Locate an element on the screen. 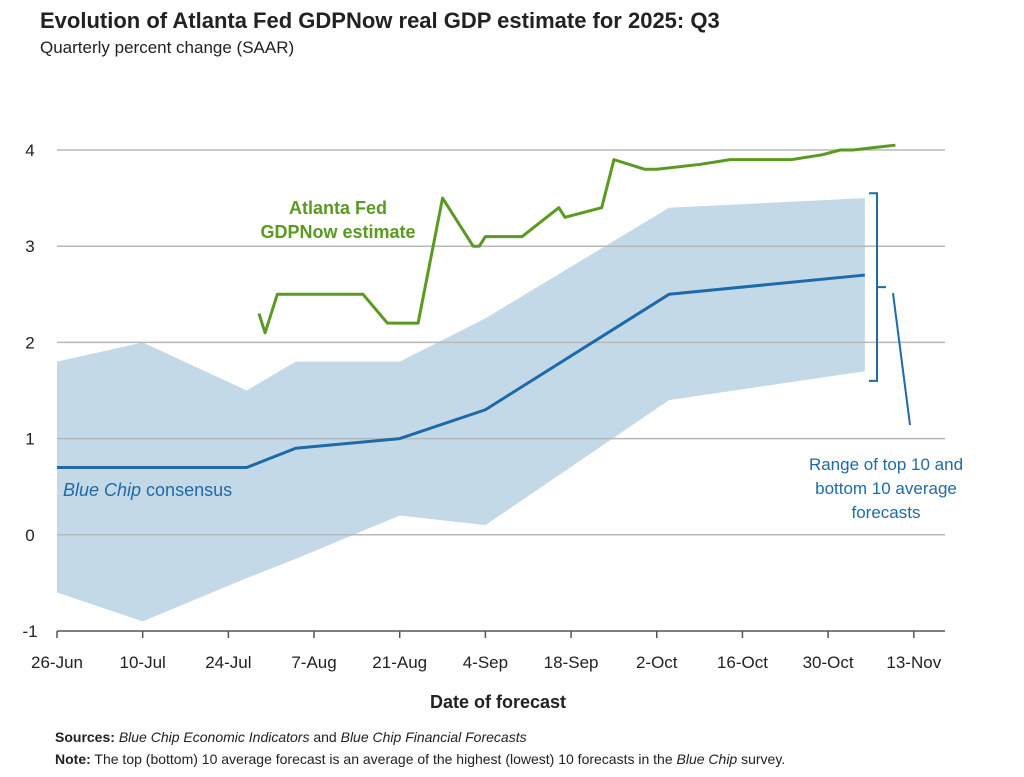 This screenshot has height=777, width=1024. y-tick-label: 3 is located at coordinates (29, 246).